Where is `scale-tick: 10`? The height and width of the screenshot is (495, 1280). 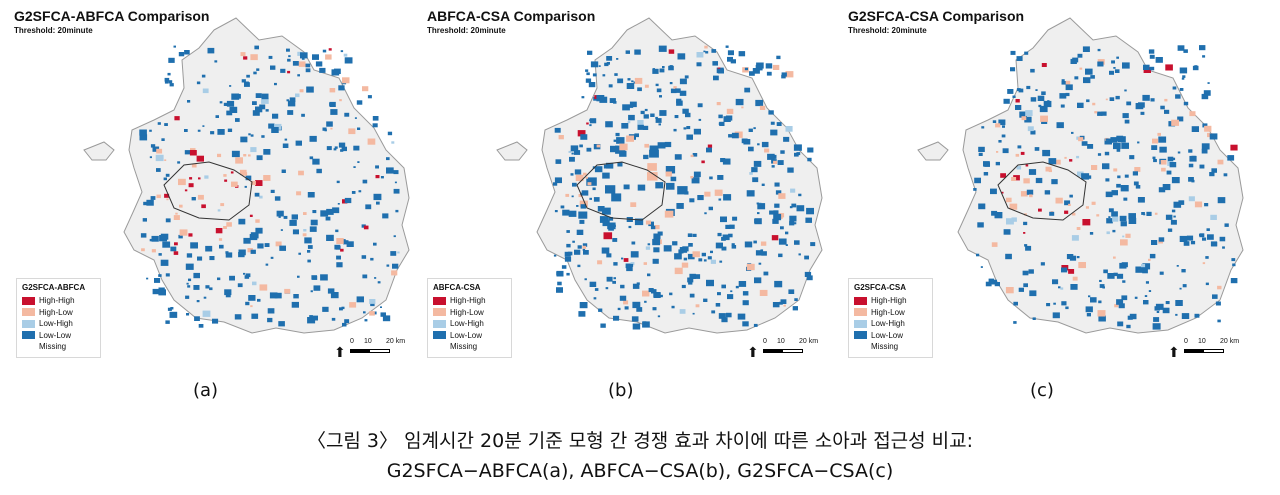 scale-tick: 10 is located at coordinates (781, 341).